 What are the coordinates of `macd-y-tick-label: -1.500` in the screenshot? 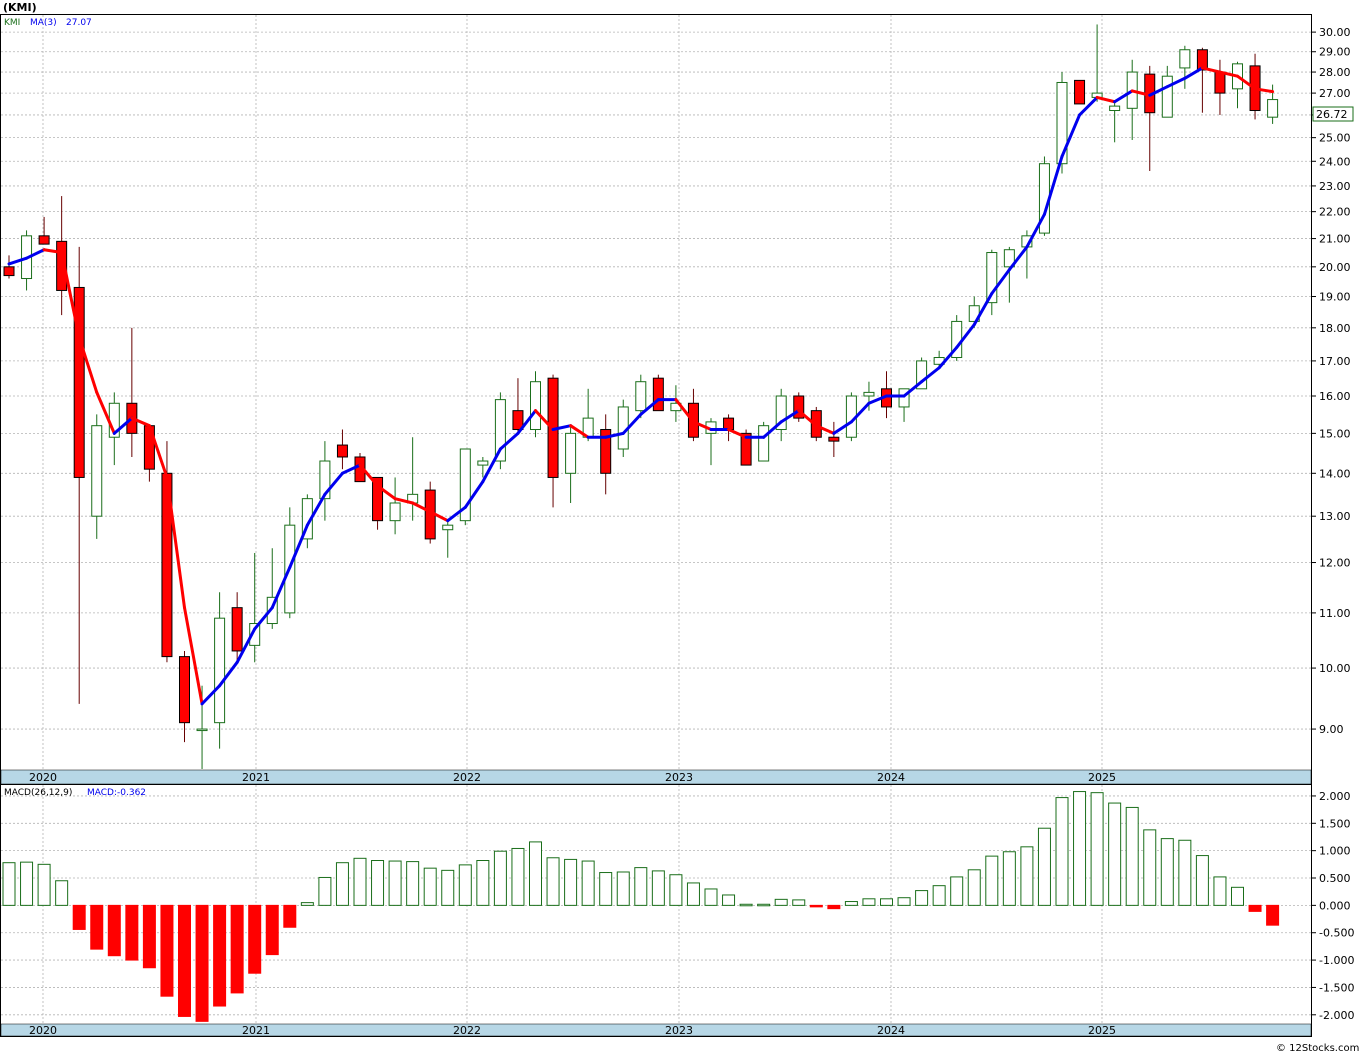 It's located at (1336, 987).